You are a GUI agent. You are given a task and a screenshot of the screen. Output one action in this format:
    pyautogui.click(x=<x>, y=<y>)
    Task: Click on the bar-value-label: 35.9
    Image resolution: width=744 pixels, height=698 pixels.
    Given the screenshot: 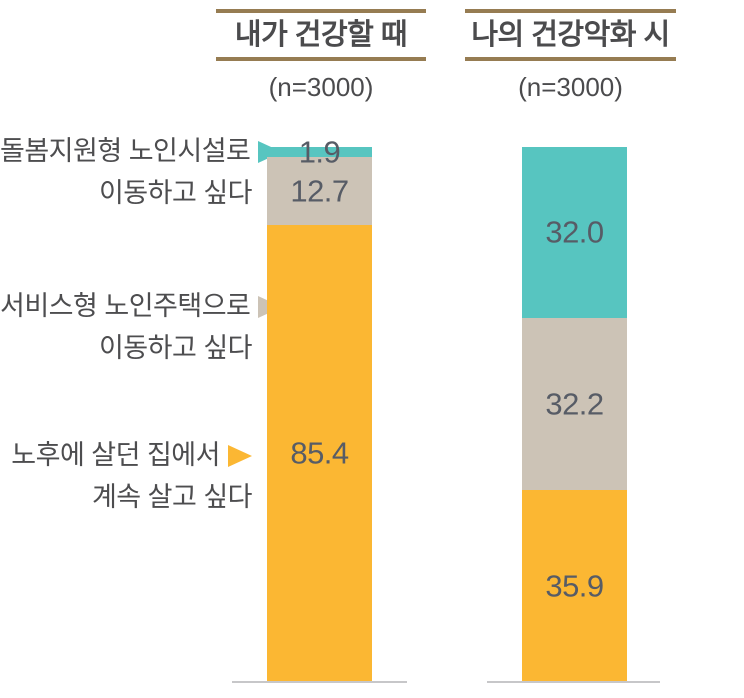 What is the action you would take?
    pyautogui.click(x=574, y=586)
    